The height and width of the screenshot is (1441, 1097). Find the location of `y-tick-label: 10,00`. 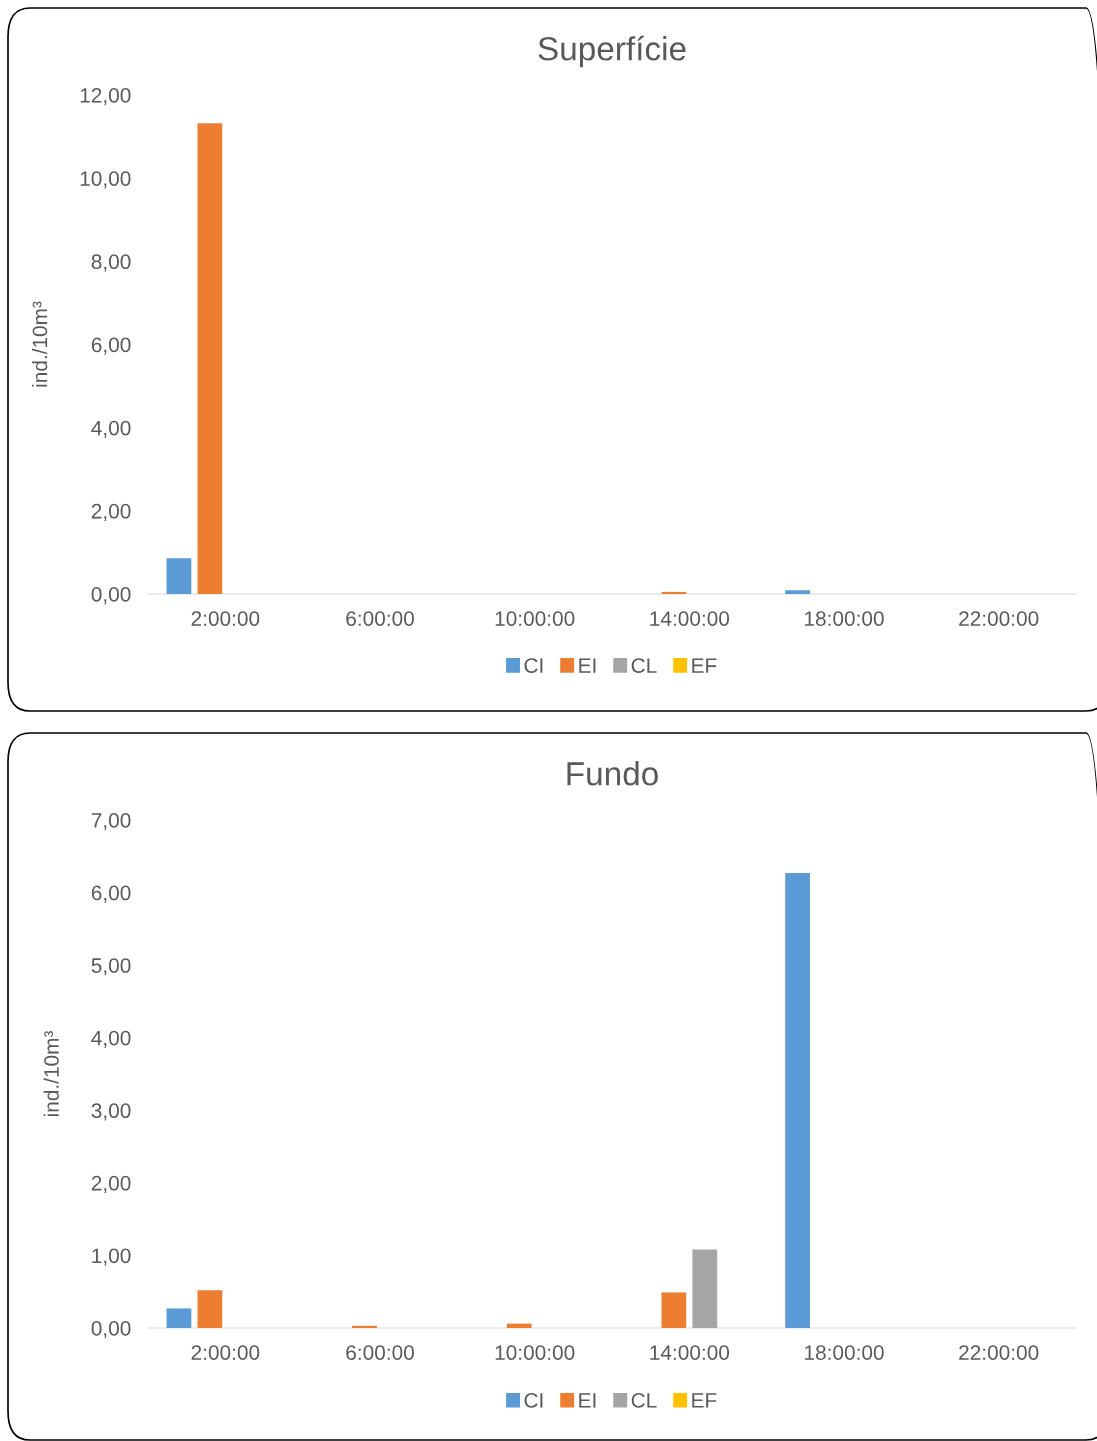

y-tick-label: 10,00 is located at coordinates (105, 180).